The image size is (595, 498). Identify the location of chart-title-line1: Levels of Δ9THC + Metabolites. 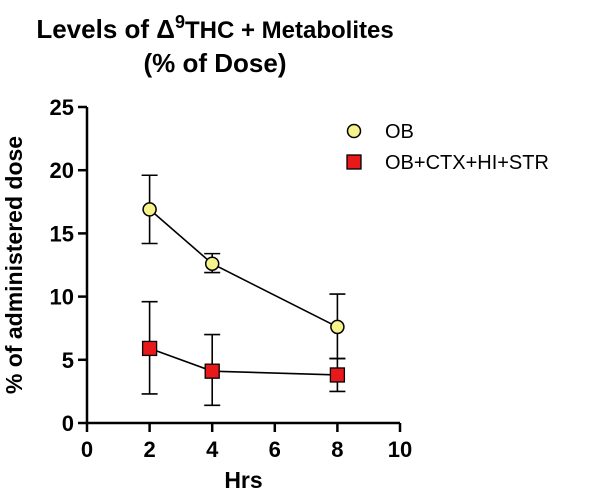
(215, 26).